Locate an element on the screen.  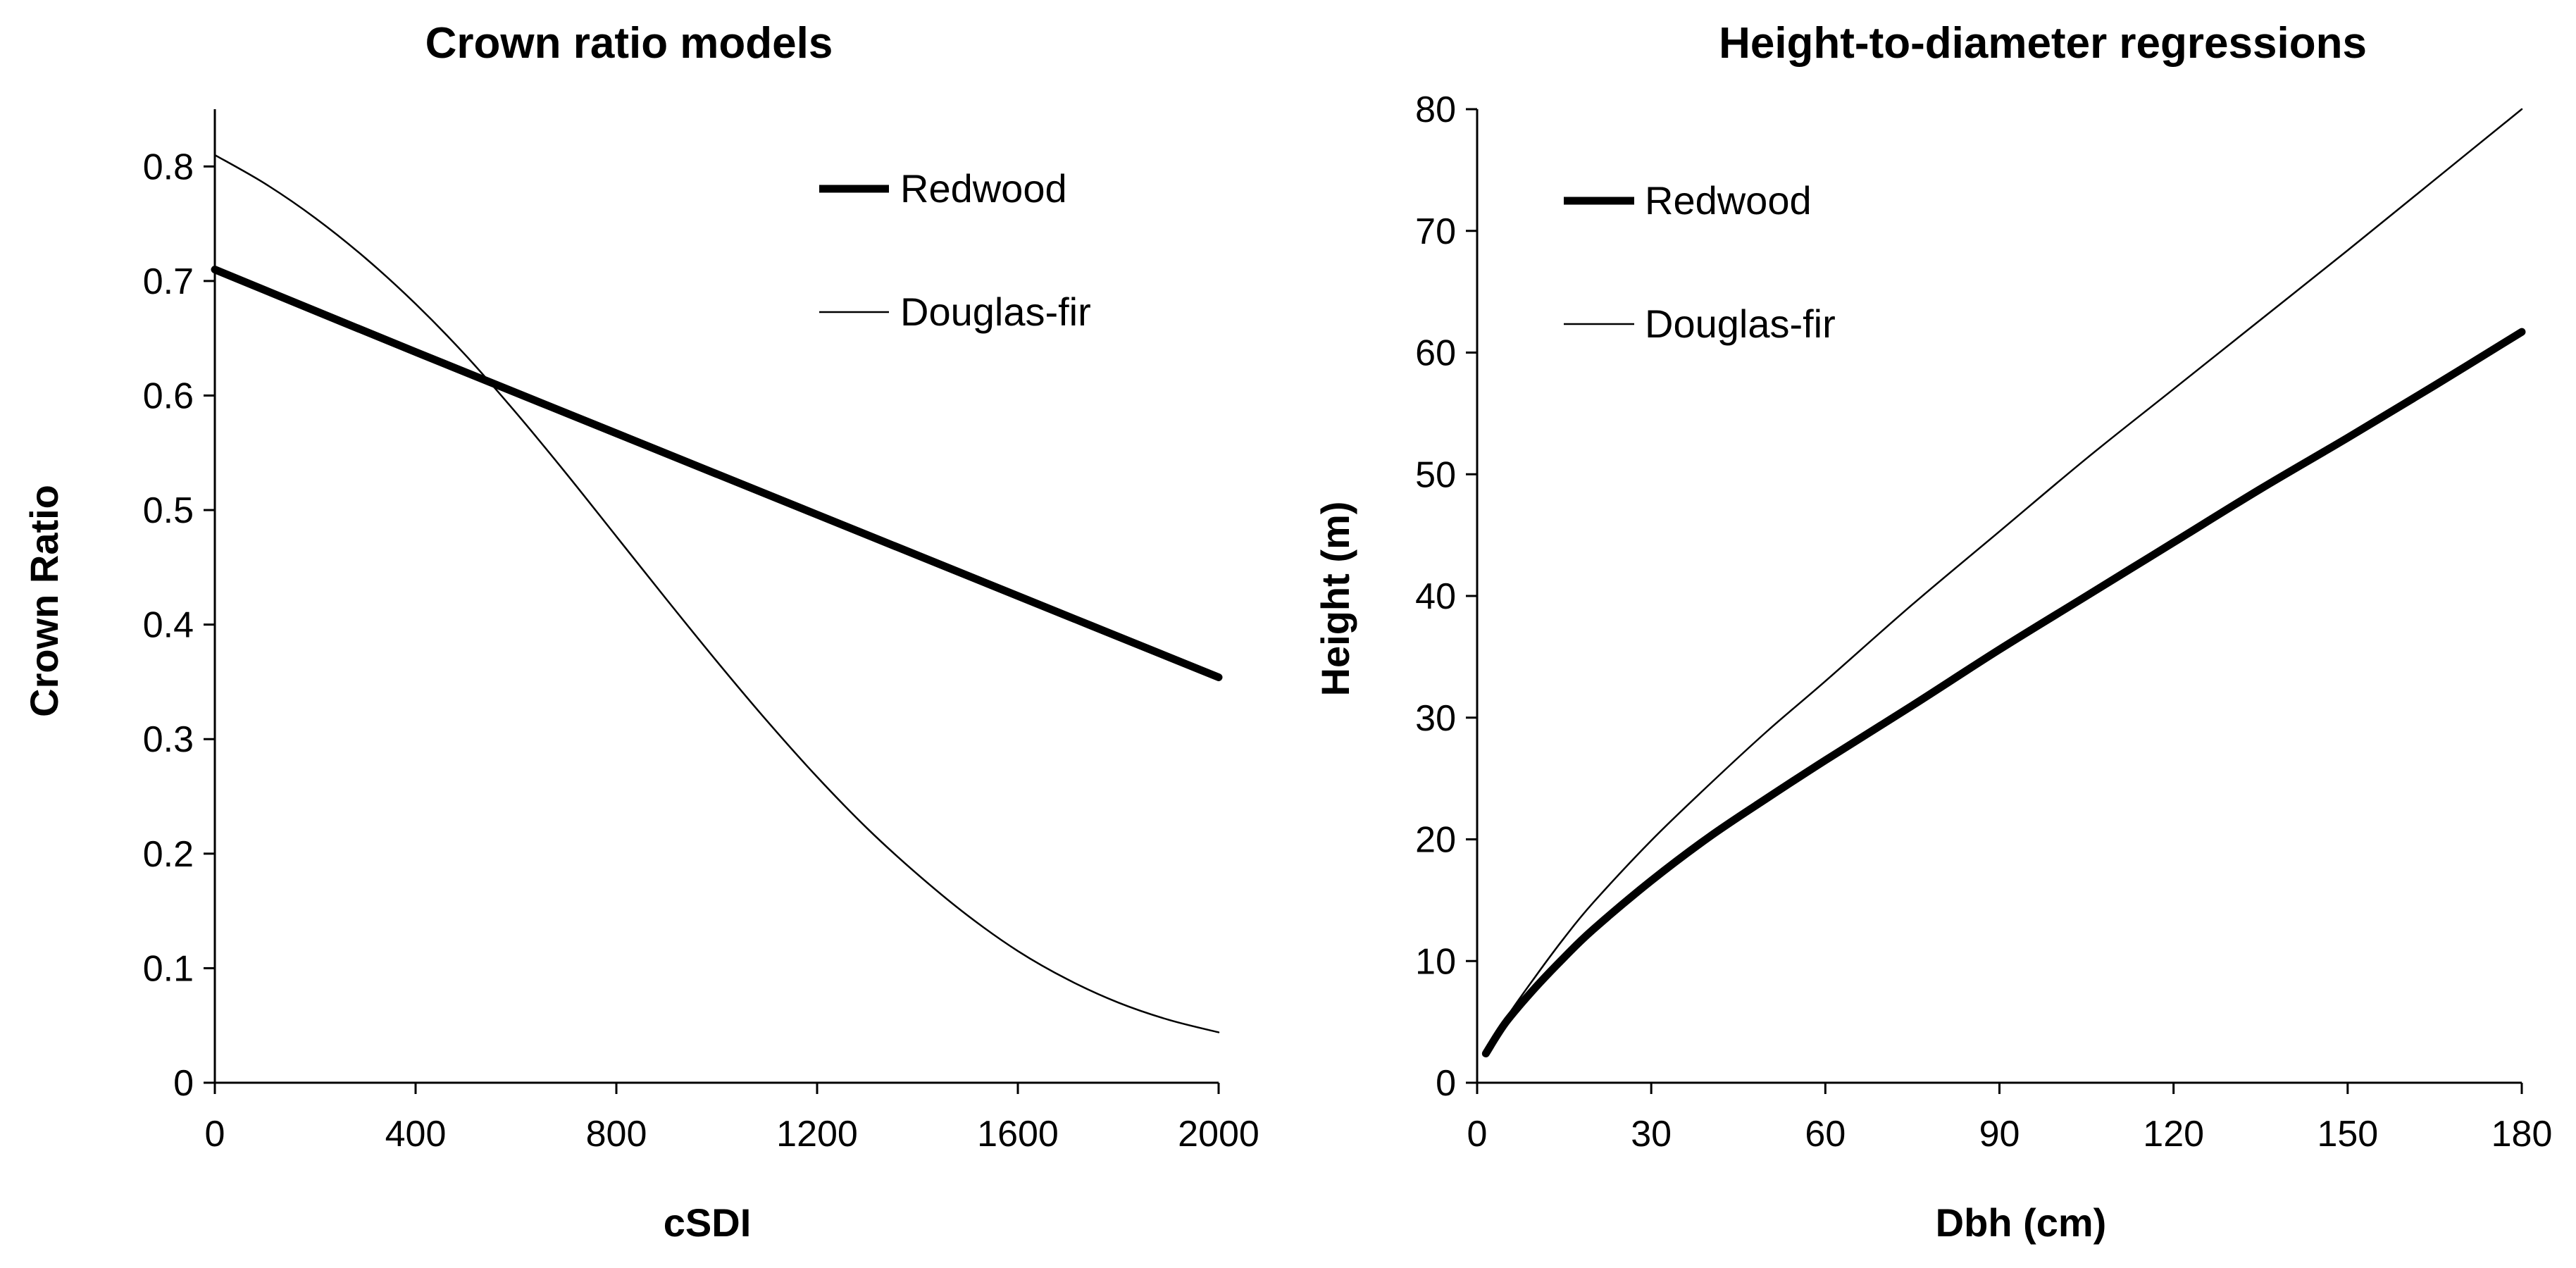
x-tick-label: 60 is located at coordinates (1825, 1134).